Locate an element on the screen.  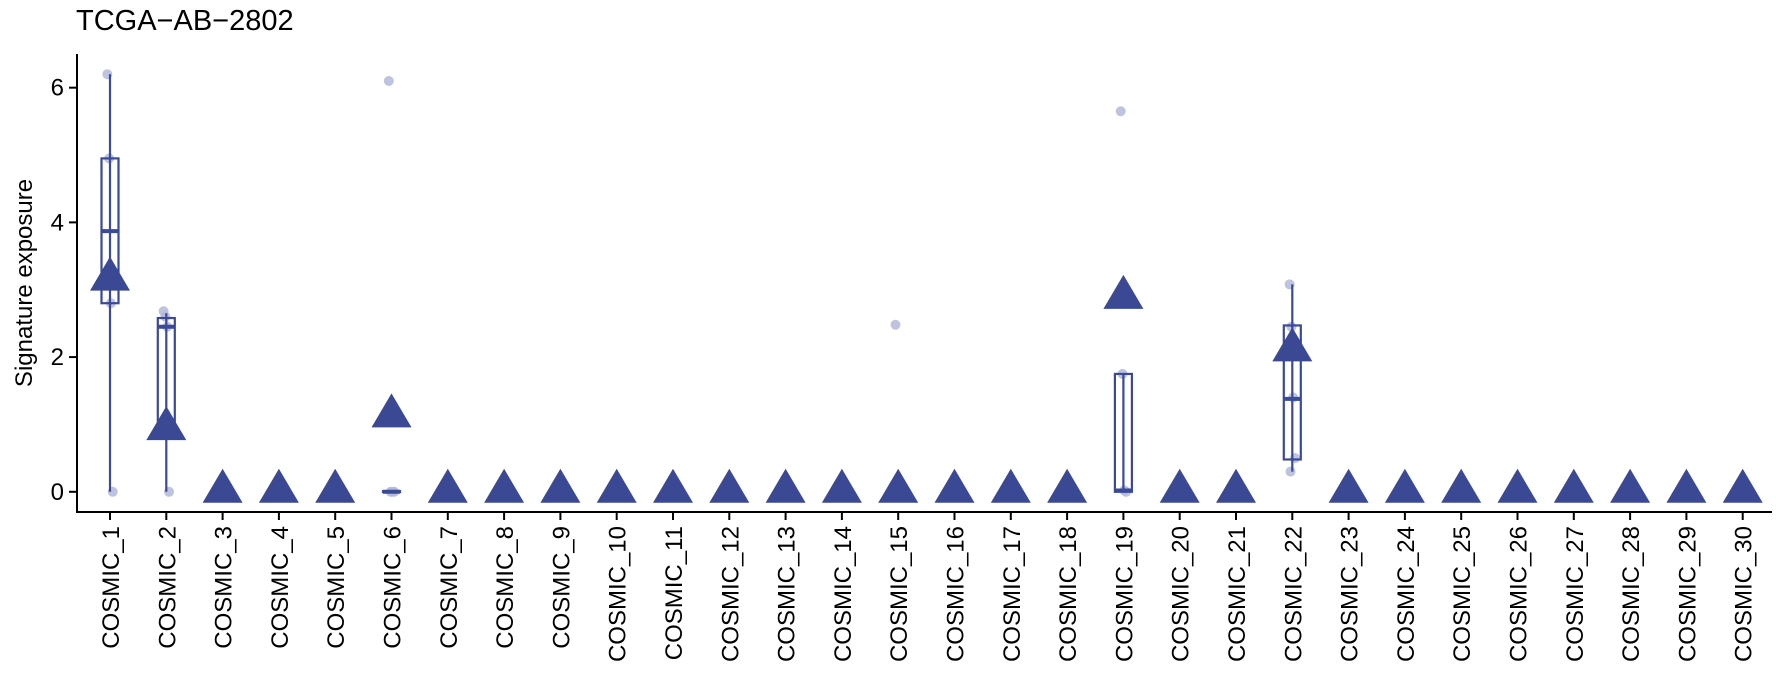
x-tick-label: COSMIC_1 is located at coordinates (111, 587).